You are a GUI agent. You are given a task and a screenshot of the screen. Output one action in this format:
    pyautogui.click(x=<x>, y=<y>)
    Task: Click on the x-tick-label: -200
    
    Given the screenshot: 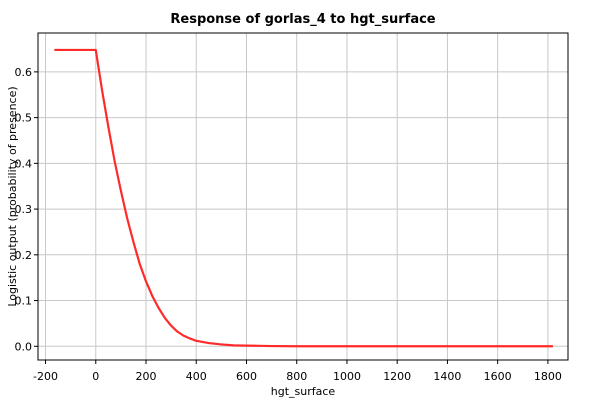 What is the action you would take?
    pyautogui.click(x=45, y=376)
    